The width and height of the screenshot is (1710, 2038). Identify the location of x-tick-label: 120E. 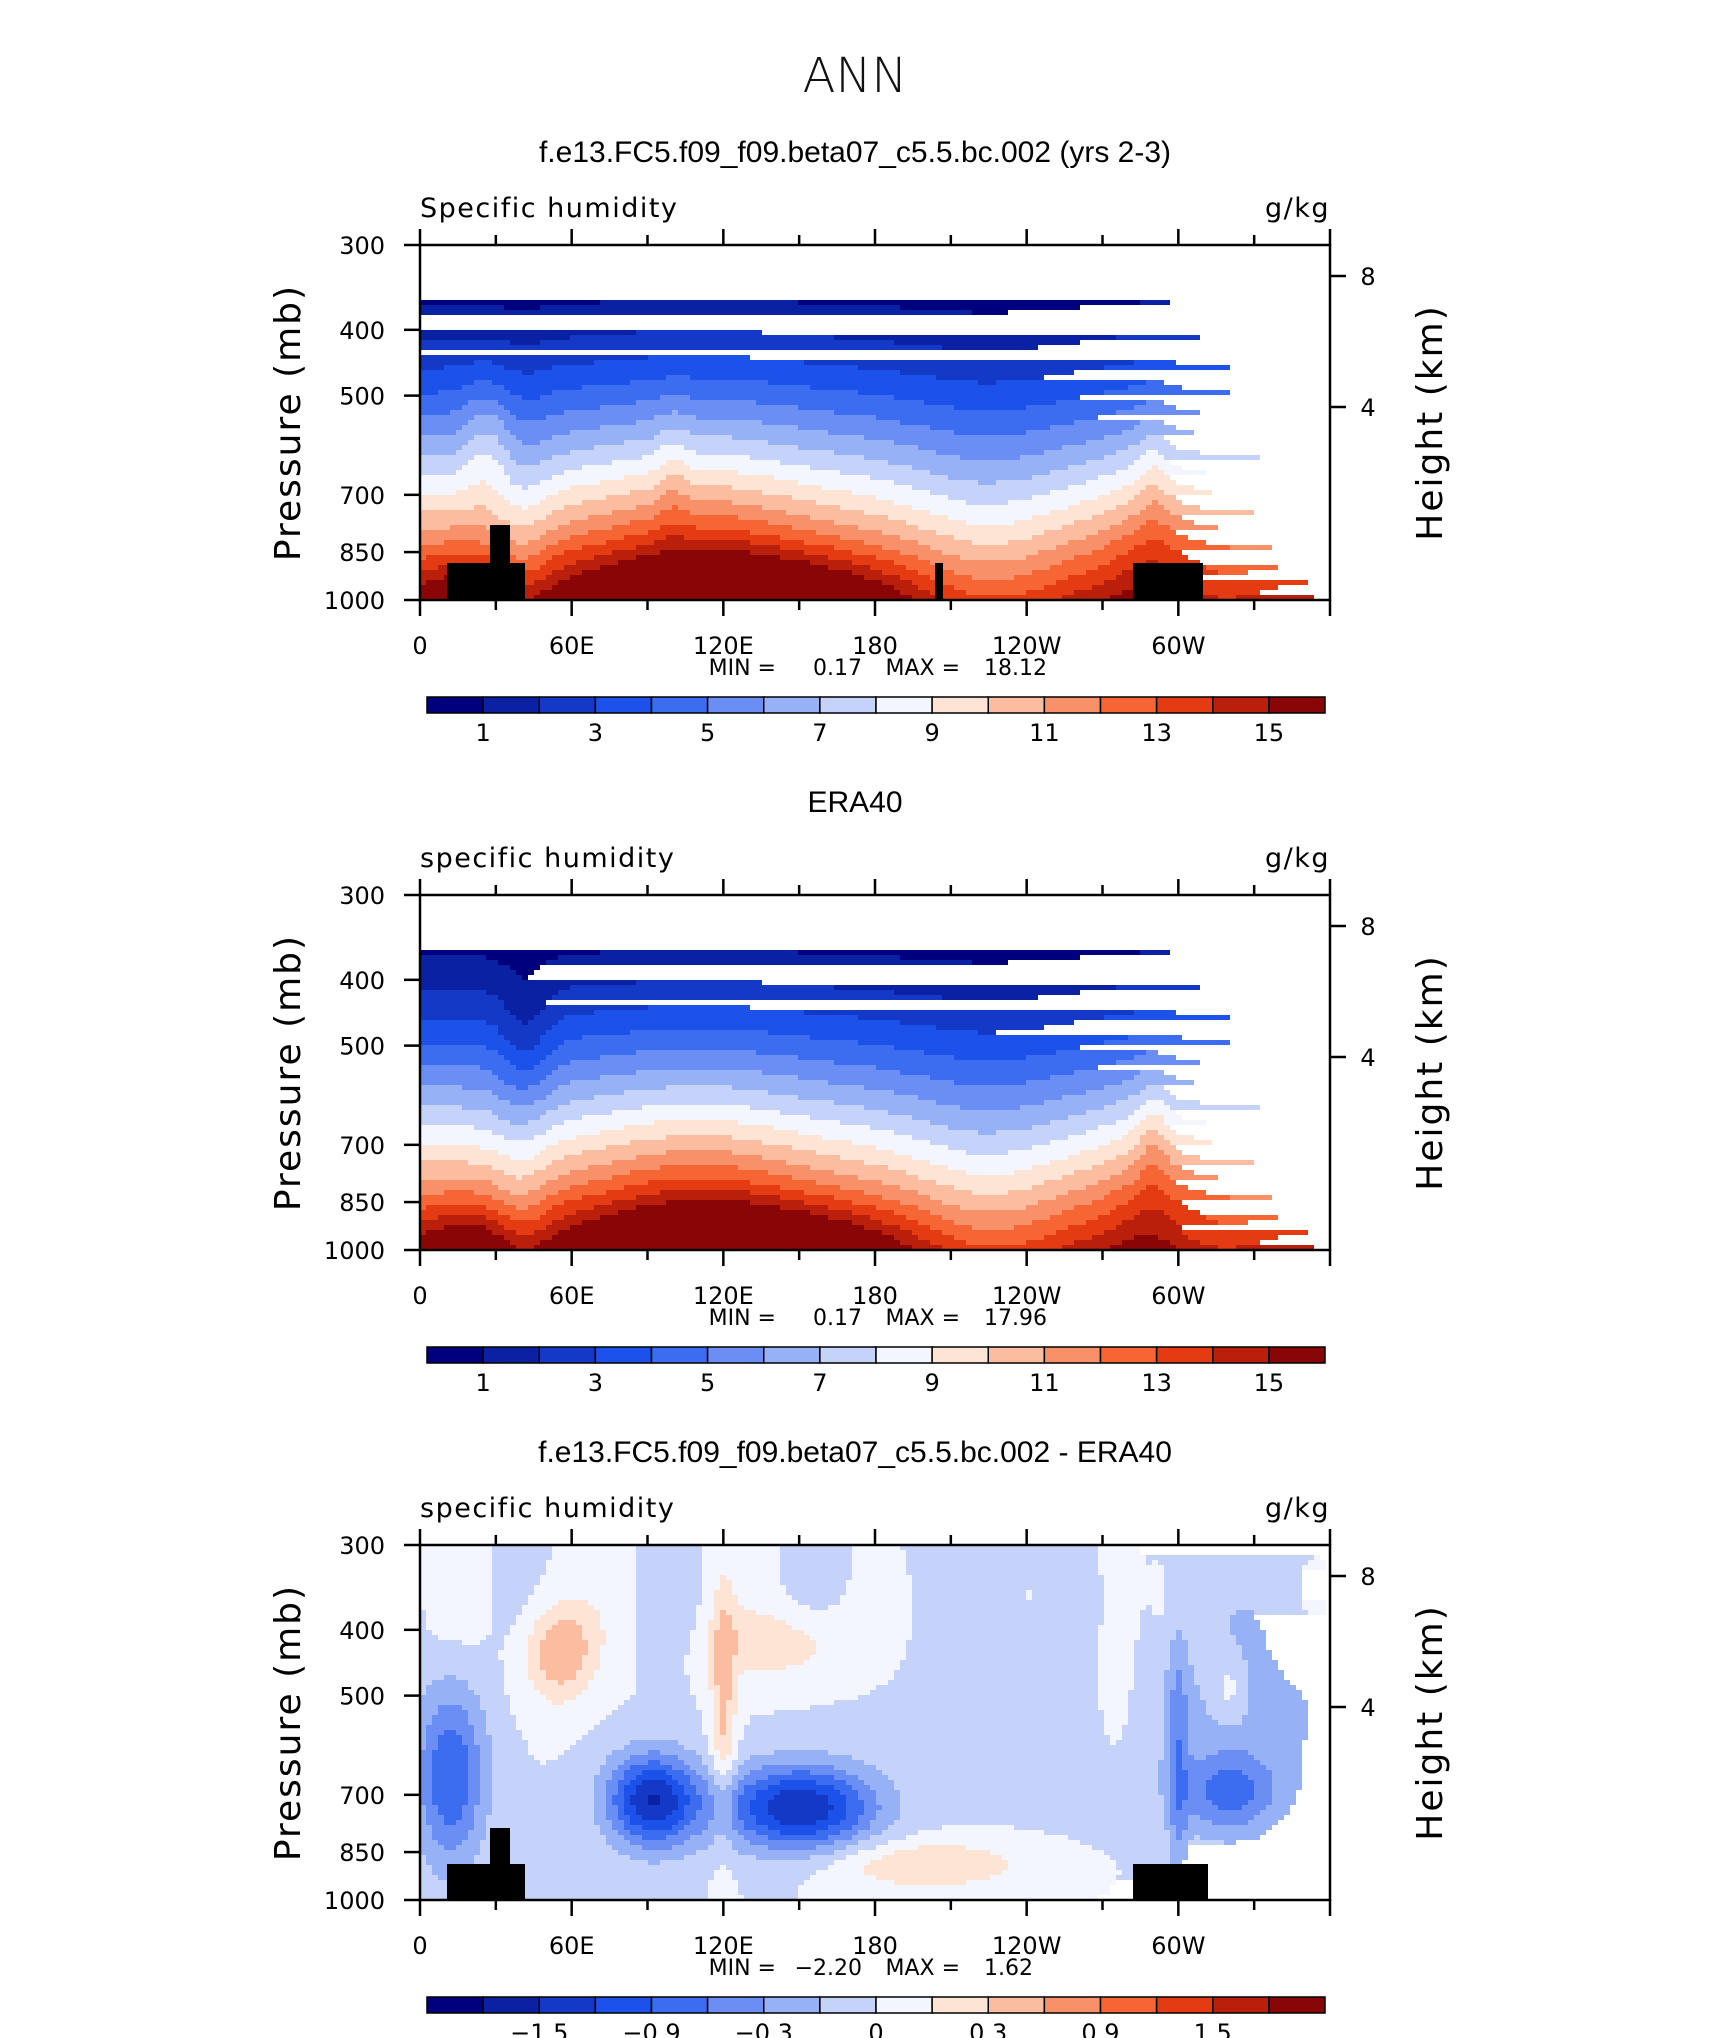
(723, 646).